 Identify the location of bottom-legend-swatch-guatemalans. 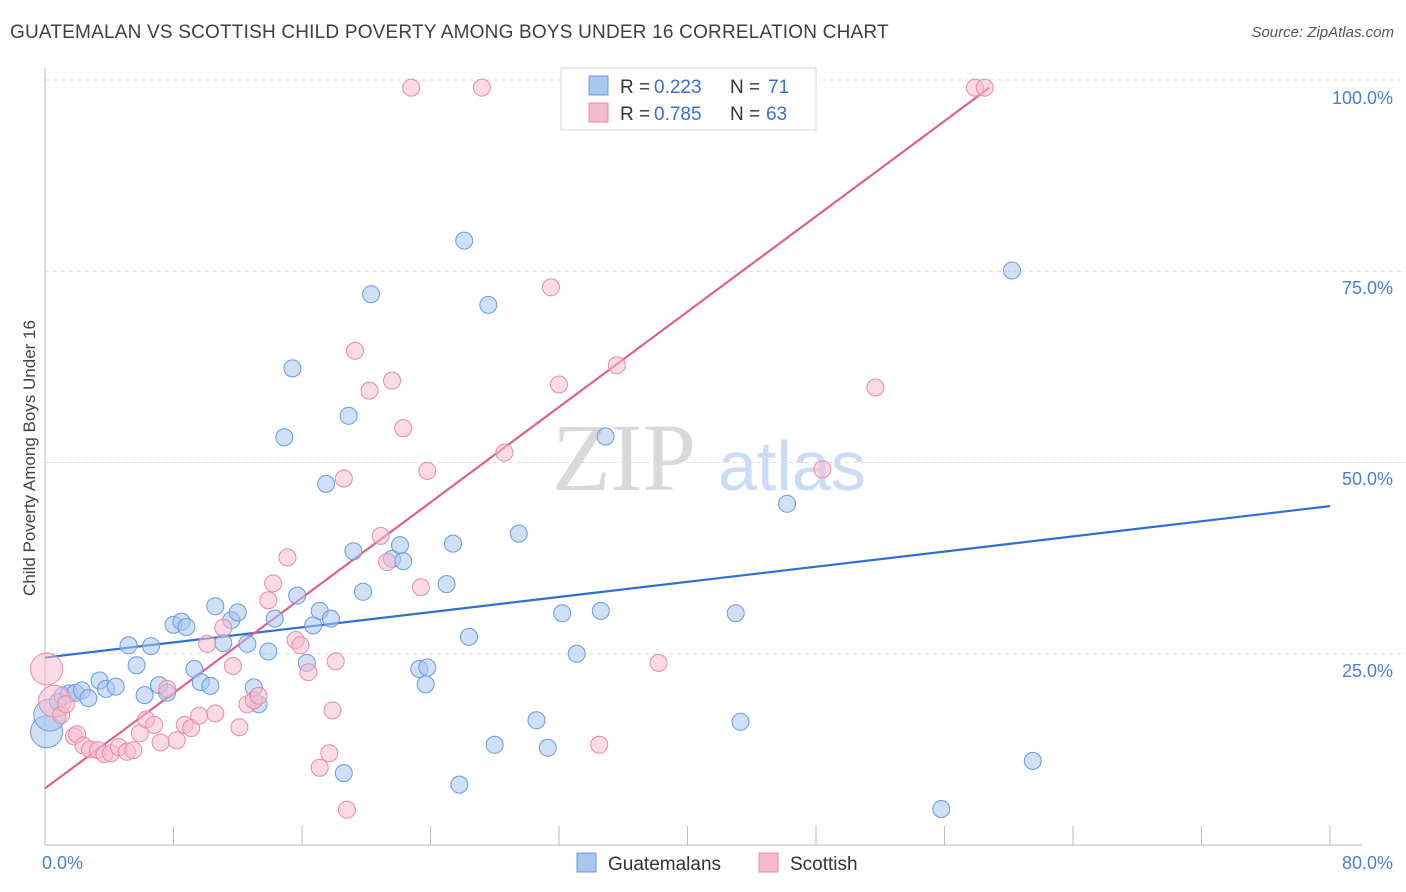
(586, 862).